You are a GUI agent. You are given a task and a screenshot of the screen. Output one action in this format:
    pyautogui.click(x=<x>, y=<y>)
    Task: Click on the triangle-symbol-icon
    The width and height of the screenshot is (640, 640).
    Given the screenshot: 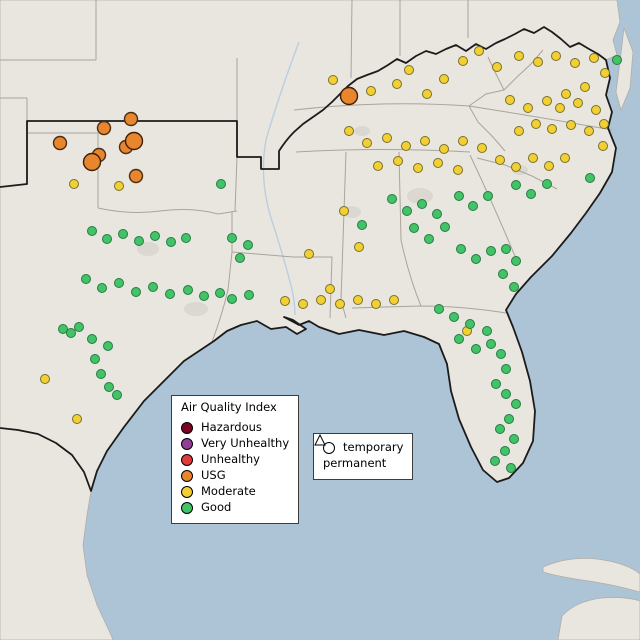 What is the action you would take?
    pyautogui.click(x=320, y=440)
    